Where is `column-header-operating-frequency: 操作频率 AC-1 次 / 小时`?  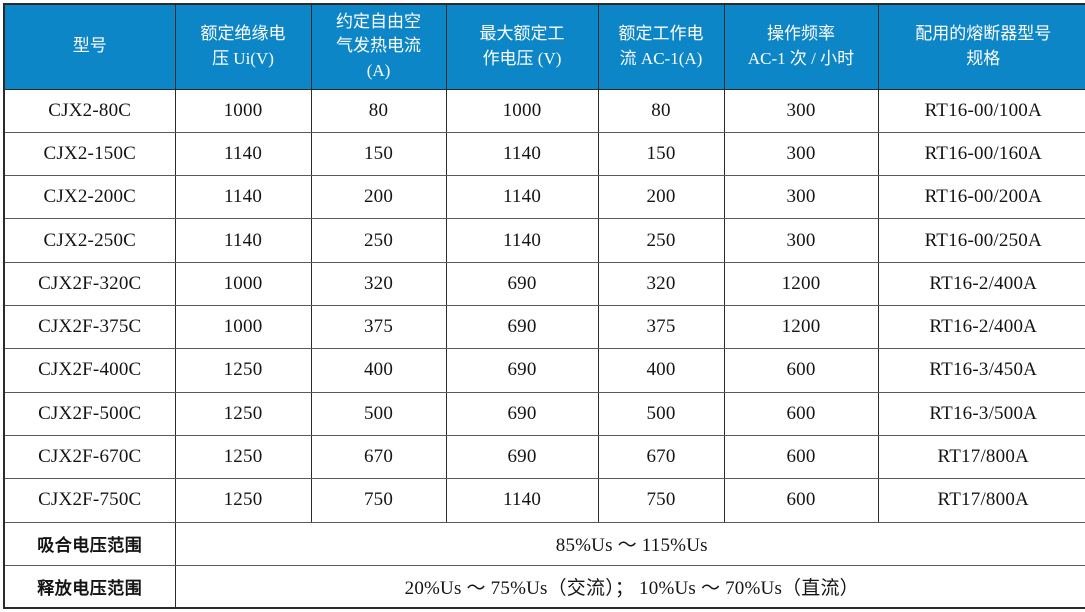
column-header-operating-frequency: 操作频率 AC-1 次 / 小时 is located at coordinates (801, 46).